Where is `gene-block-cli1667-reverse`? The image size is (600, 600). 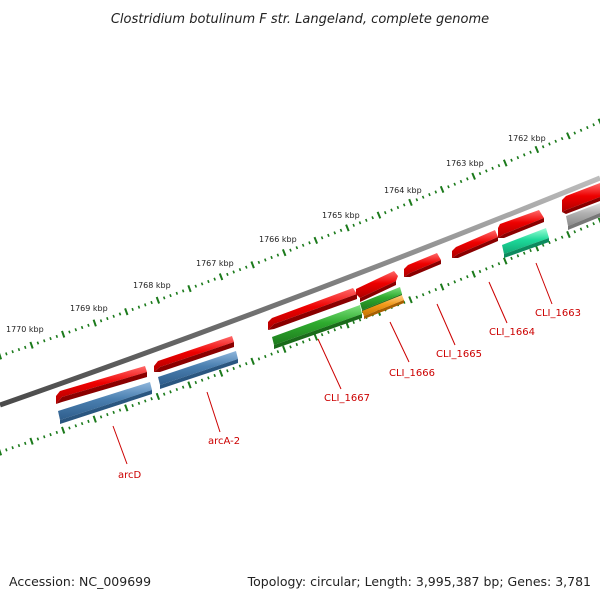 gene-block-cli1667-reverse is located at coordinates (317, 327).